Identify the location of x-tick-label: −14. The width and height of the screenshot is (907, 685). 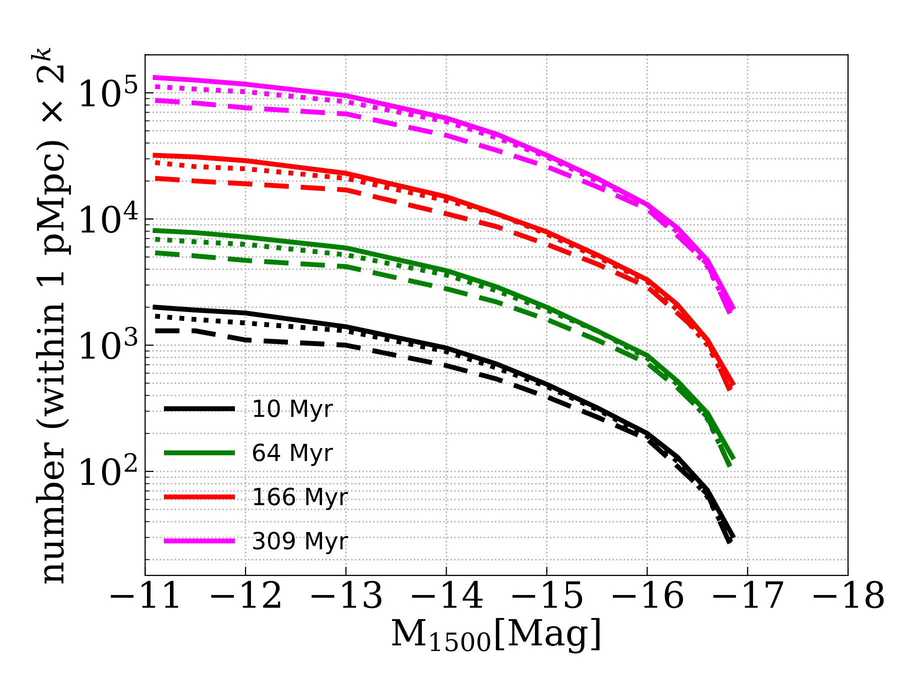
(447, 594).